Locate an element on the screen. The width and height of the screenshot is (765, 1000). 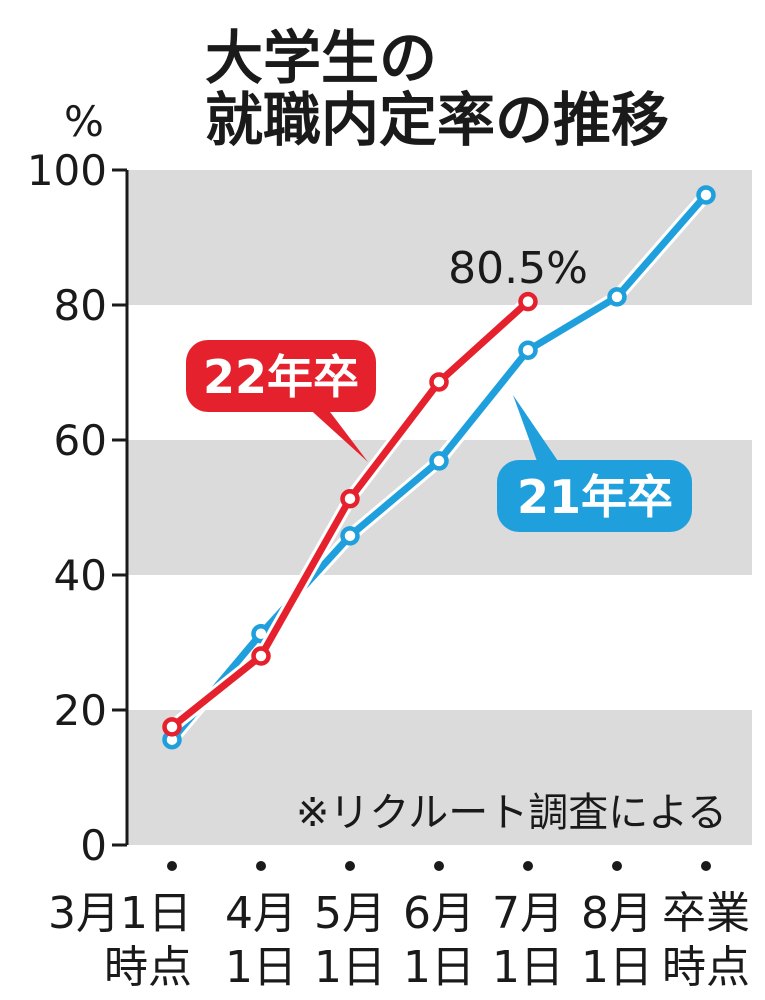
annotation-latest-value: 80.5% is located at coordinates (518, 268).